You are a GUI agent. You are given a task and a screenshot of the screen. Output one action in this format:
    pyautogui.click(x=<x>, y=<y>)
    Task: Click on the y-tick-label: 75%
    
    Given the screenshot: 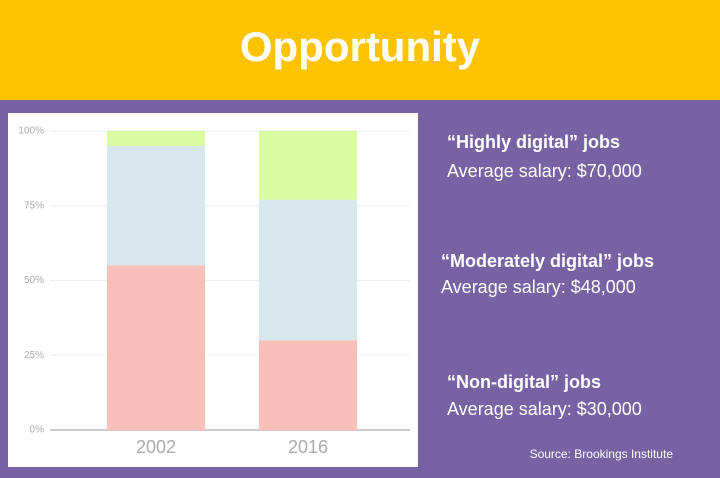 What is the action you would take?
    pyautogui.click(x=34, y=205)
    